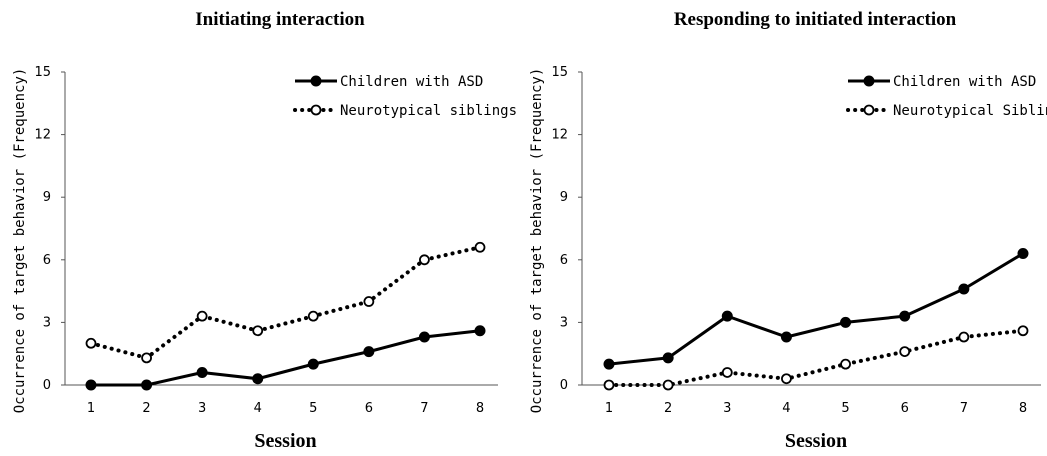  What do you see at coordinates (815, 19) in the screenshot?
I see `chart-title: Responding to initiated interaction` at bounding box center [815, 19].